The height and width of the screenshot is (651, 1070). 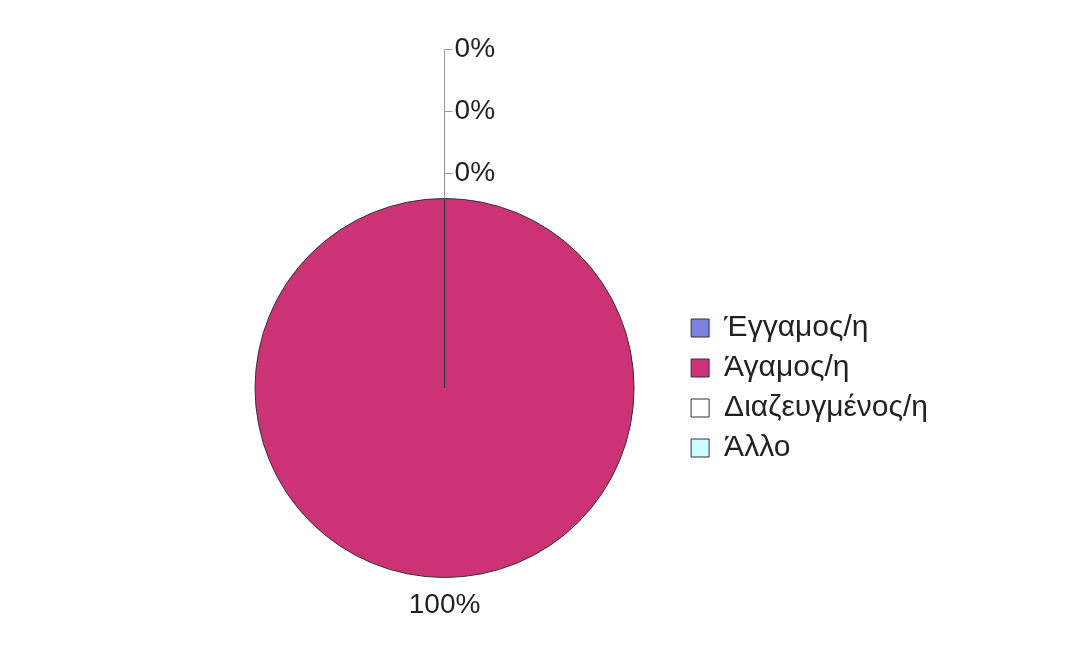 What do you see at coordinates (787, 366) in the screenshot?
I see `legend-label: Άγαμος/η` at bounding box center [787, 366].